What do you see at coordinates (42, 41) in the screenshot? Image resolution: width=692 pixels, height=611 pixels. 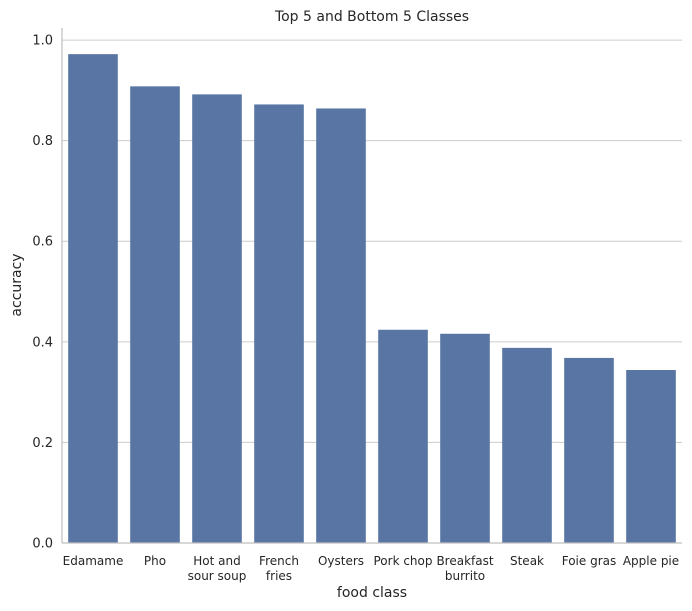 I see `y-tick-label: 1.0` at bounding box center [42, 41].